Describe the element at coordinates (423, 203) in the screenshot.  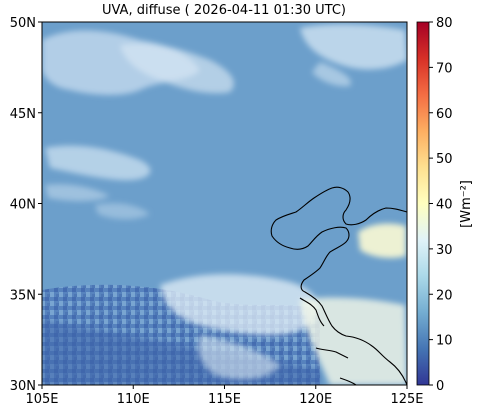
I see `colorbar-gradient` at that location.